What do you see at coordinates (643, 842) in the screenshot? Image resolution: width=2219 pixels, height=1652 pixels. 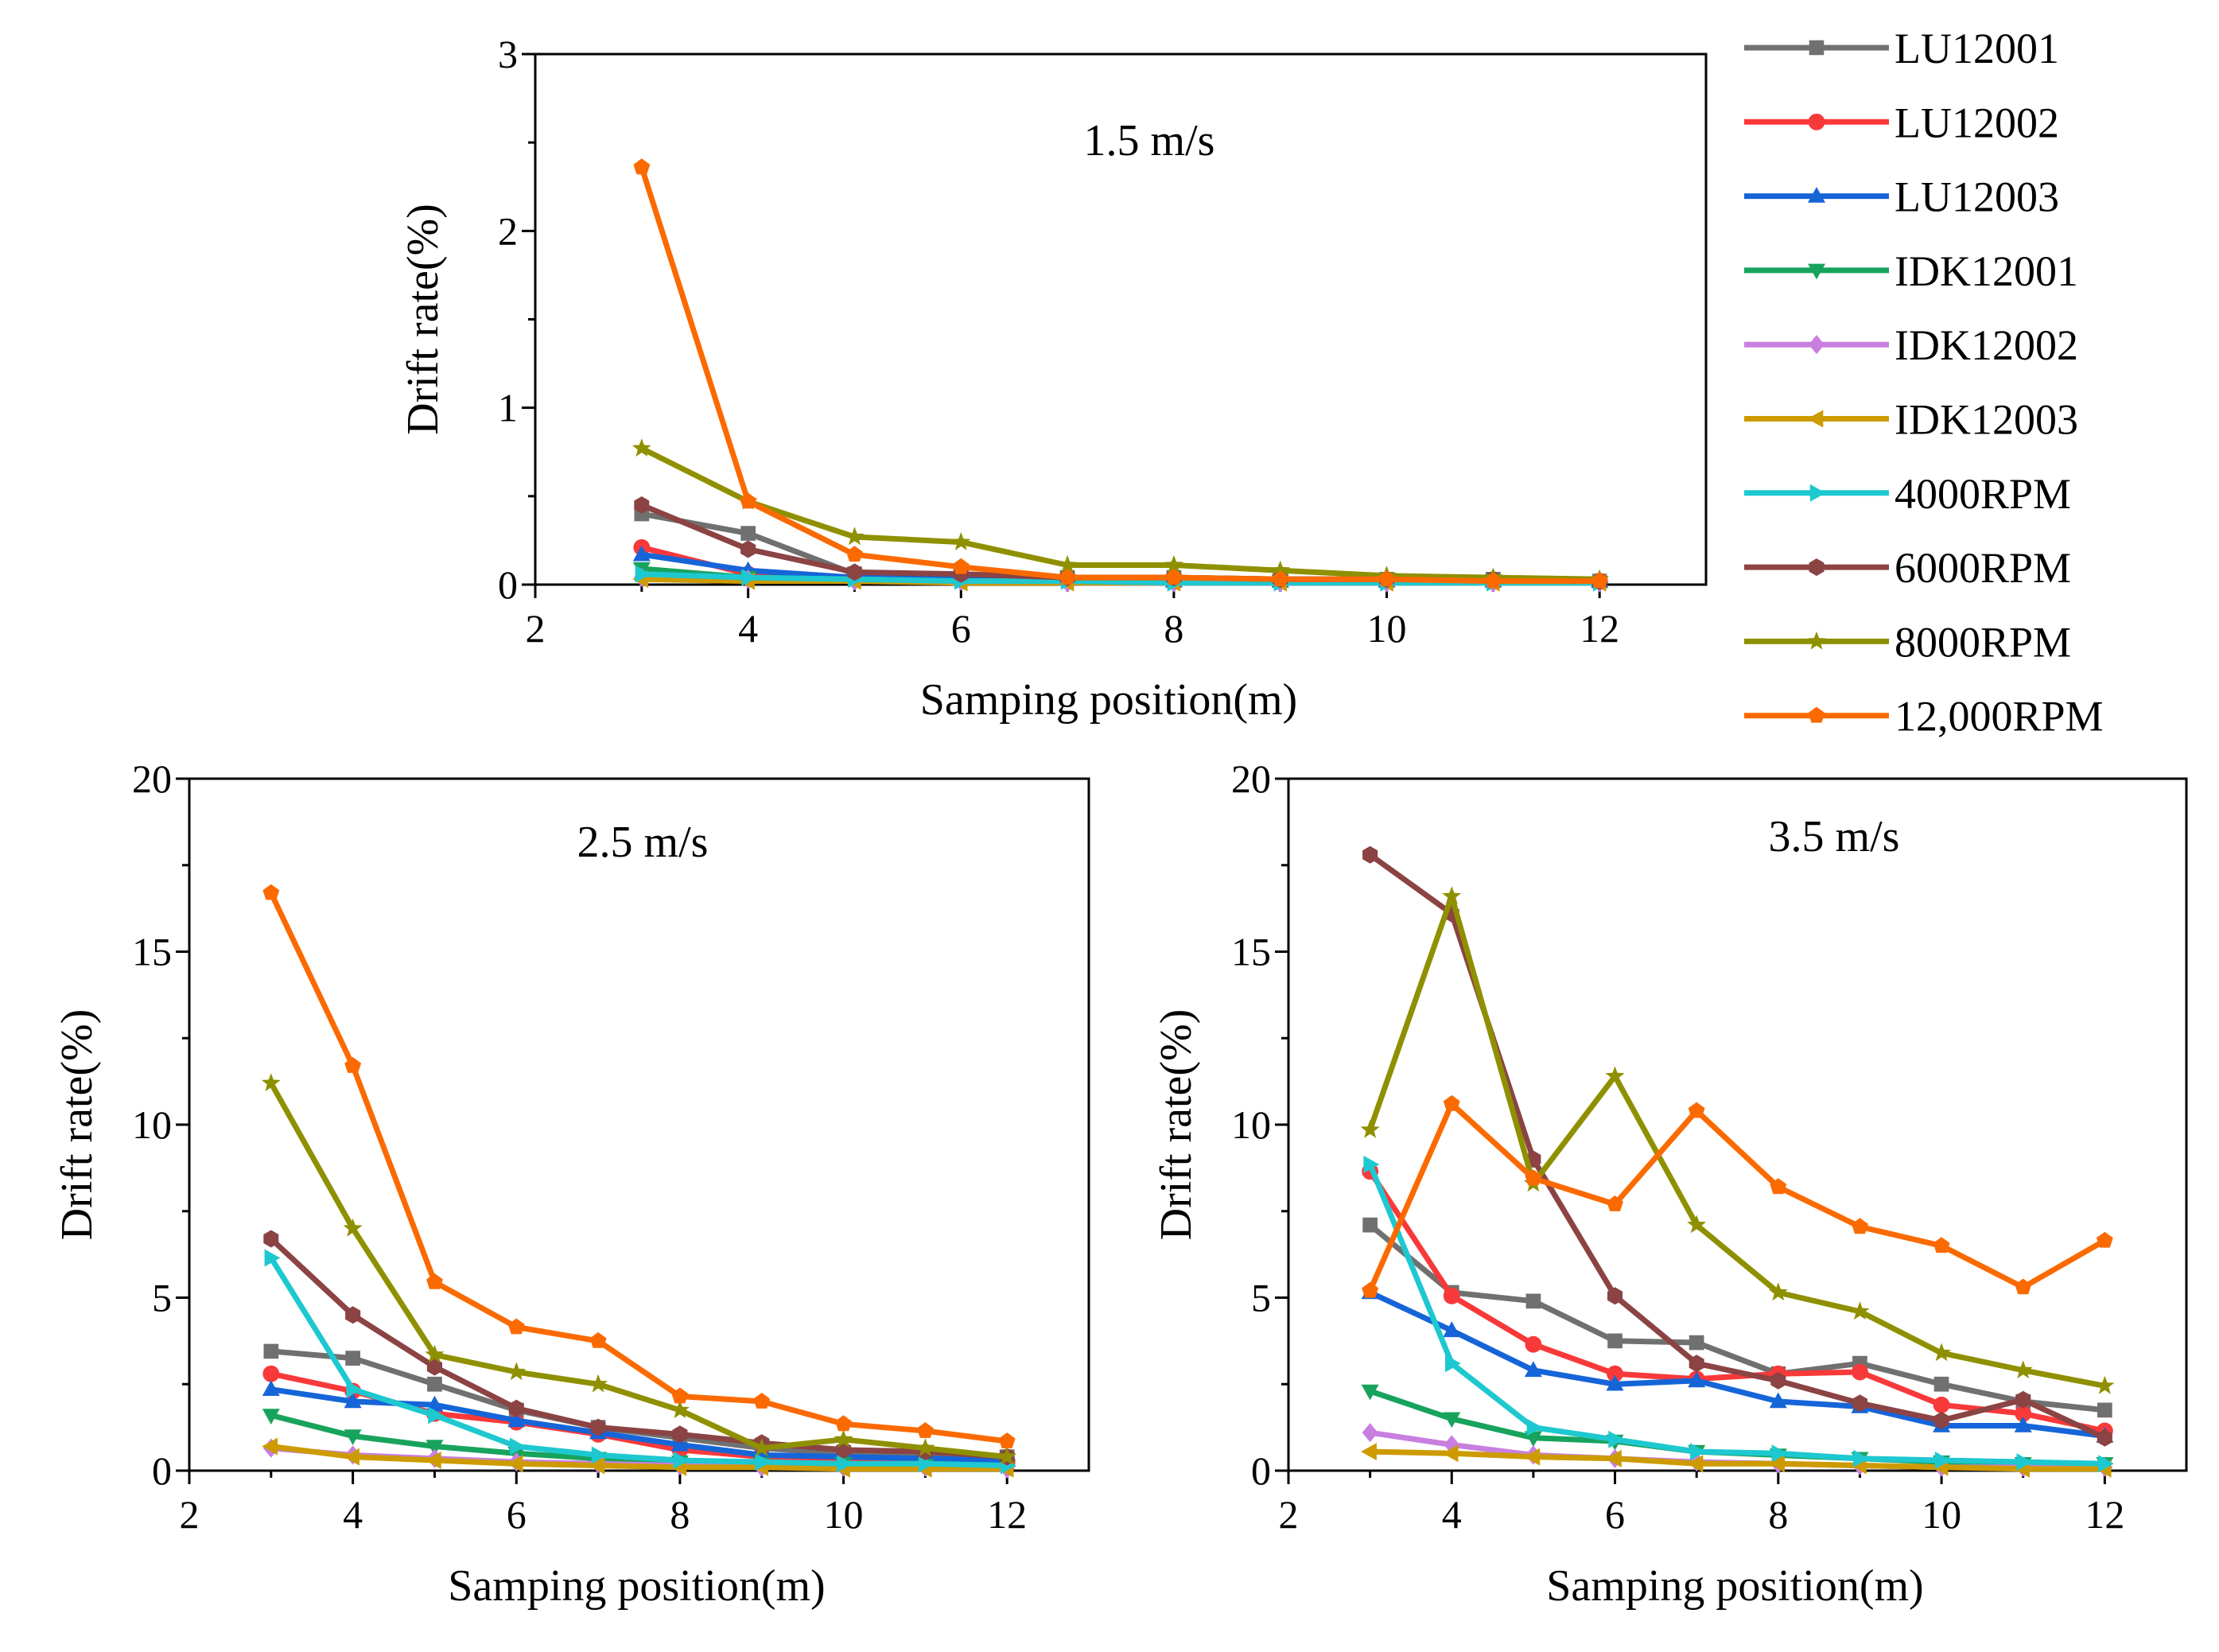 I see `panel-title: 2.5 m/s` at bounding box center [643, 842].